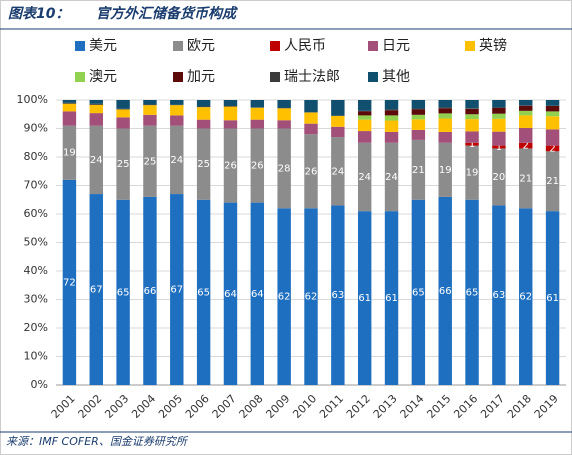 The width and height of the screenshot is (572, 455). Describe the element at coordinates (103, 77) in the screenshot. I see `legend-label: 澳元` at that location.